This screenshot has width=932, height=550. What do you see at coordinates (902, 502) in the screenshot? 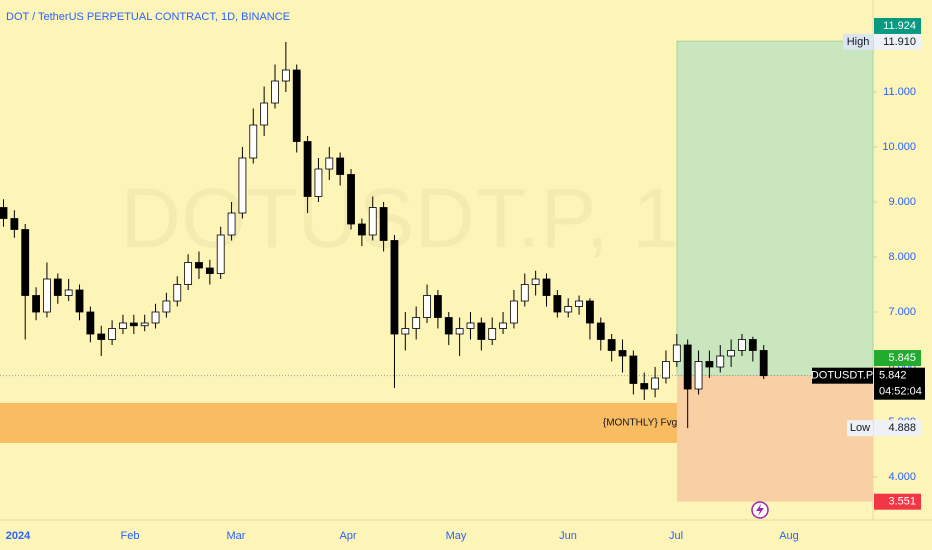
I see `stop-label: 3.551` at bounding box center [902, 502].